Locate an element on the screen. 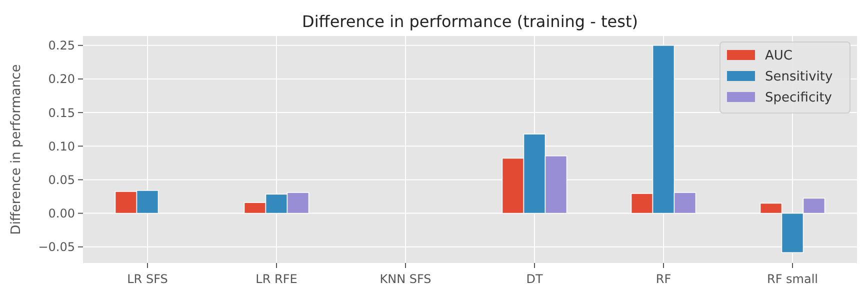  y-tick-label: 0.25 is located at coordinates (61, 45).